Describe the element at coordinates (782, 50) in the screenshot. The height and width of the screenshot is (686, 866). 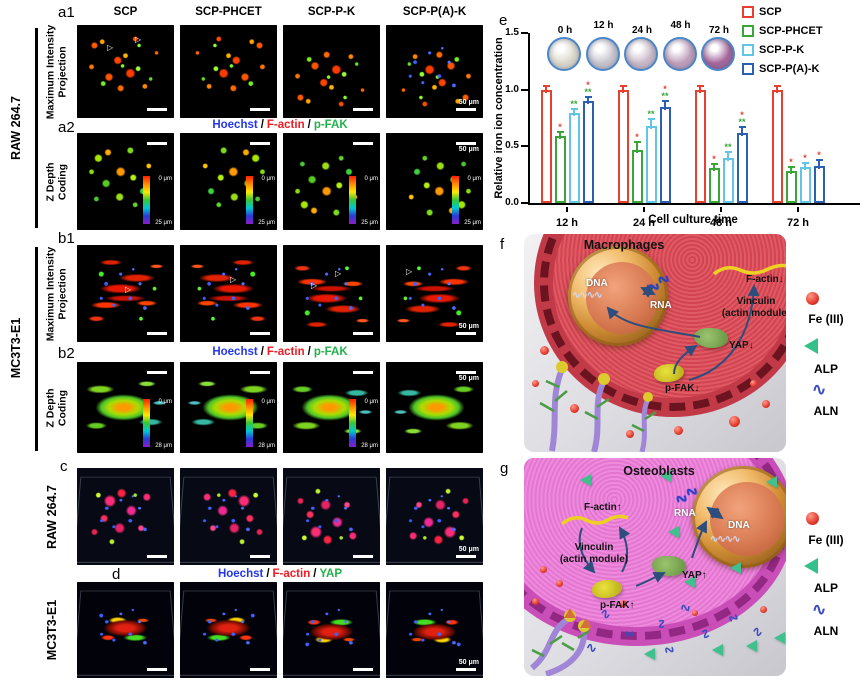
I see `legend-row: SCP-P-K` at that location.